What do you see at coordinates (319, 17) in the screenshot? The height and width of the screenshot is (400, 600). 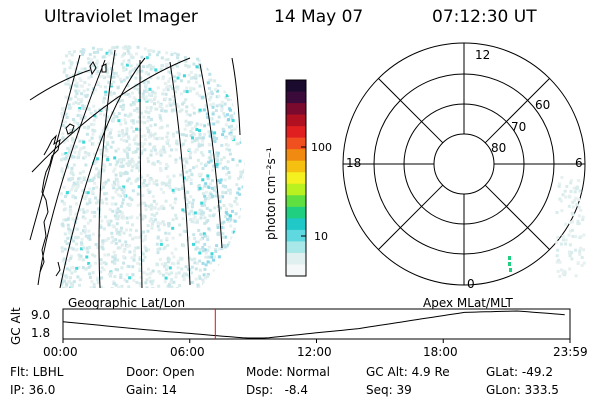 I see `date-label: 14 May 07` at bounding box center [319, 17].